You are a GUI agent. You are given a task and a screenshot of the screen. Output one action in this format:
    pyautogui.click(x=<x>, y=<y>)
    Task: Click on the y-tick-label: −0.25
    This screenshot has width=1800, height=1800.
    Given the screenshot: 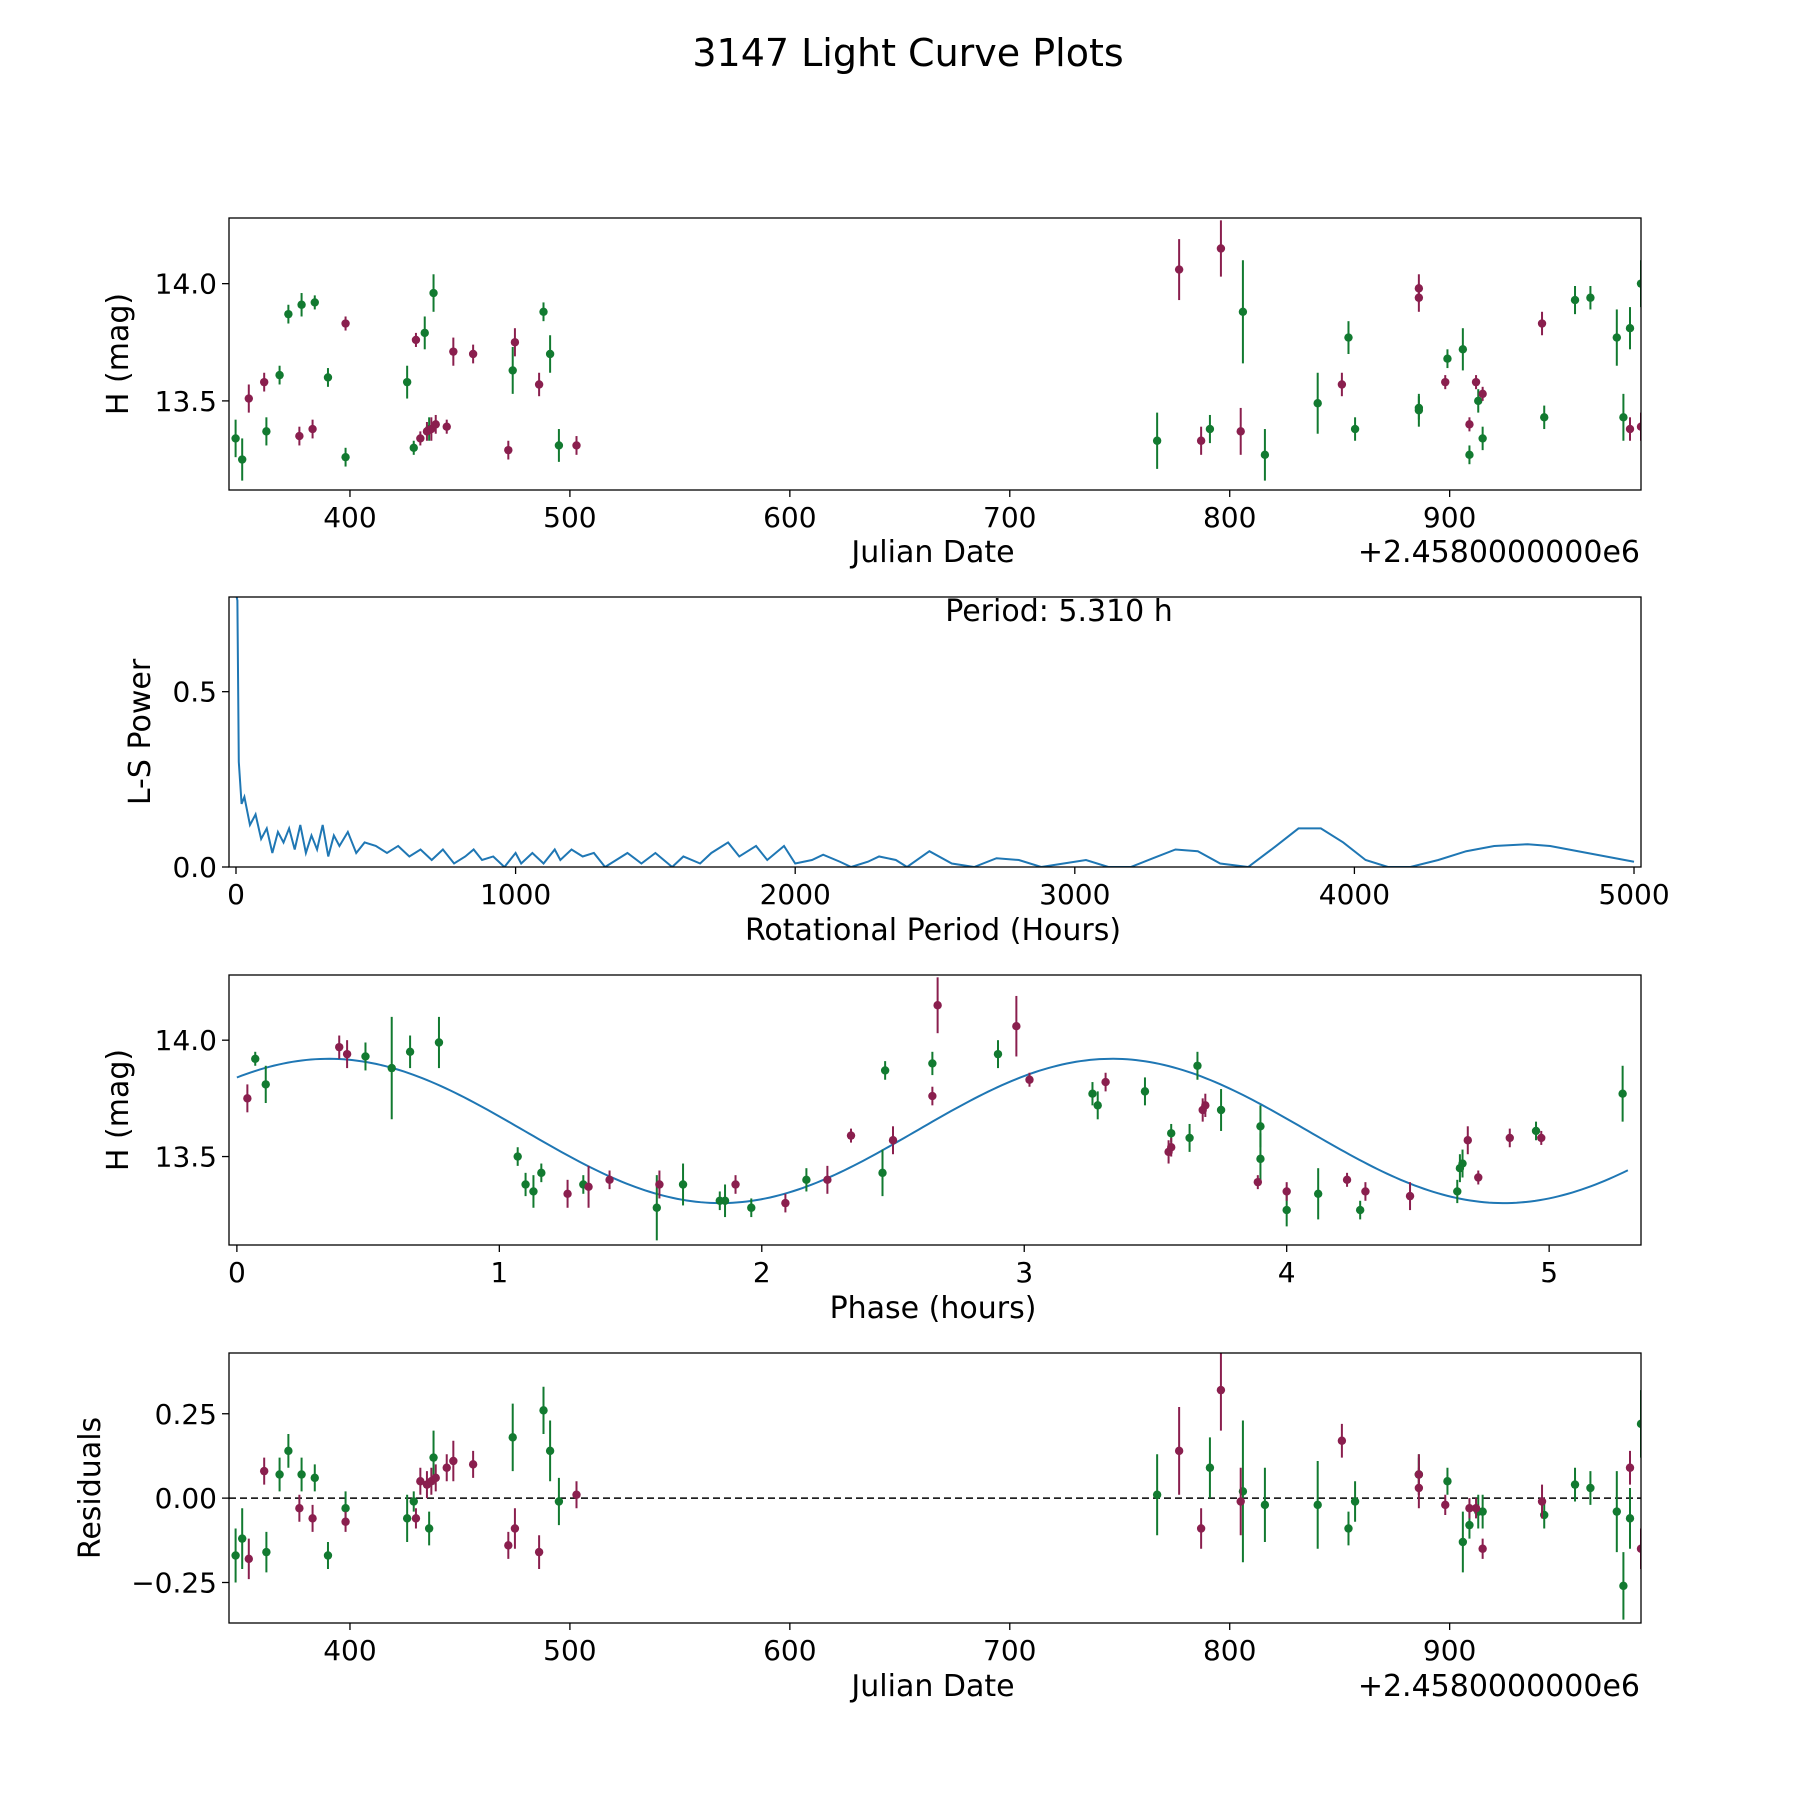 What is the action you would take?
    pyautogui.click(x=174, y=1583)
    